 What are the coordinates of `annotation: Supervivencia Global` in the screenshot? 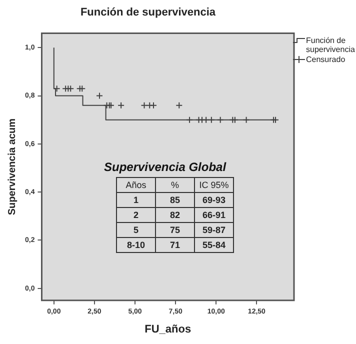 It's located at (166, 167).